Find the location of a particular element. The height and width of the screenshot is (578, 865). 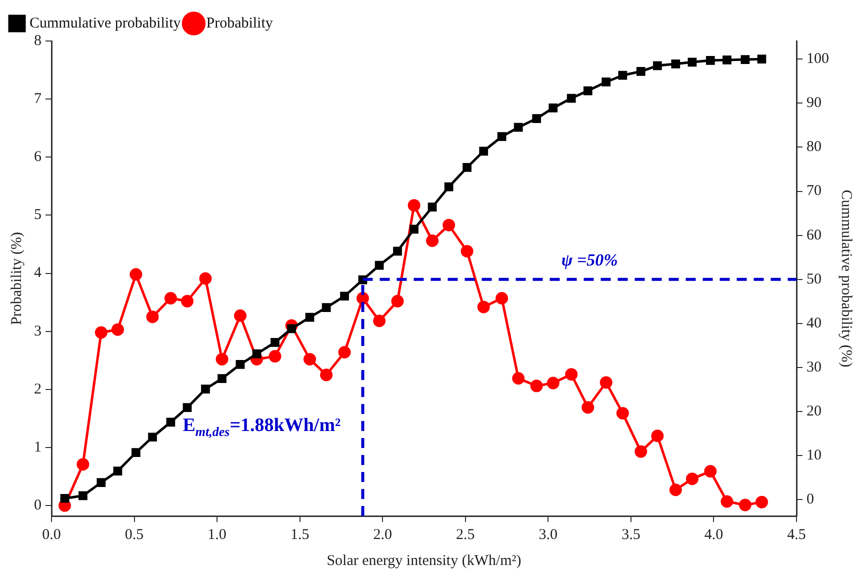

y-tick-label: 1 is located at coordinates (38, 447).